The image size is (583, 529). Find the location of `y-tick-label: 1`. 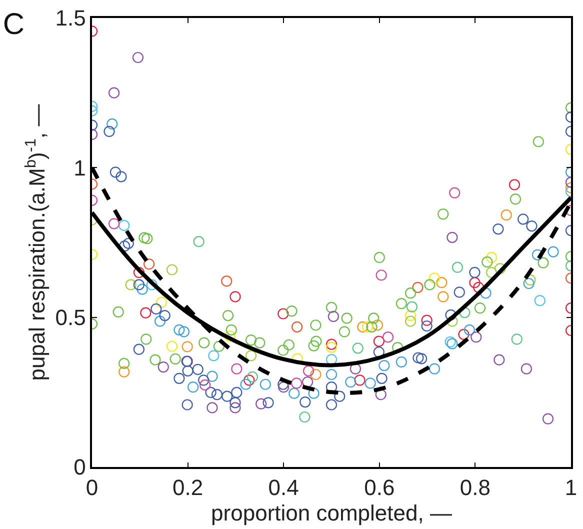

y-tick-label: 1 is located at coordinates (80, 167).